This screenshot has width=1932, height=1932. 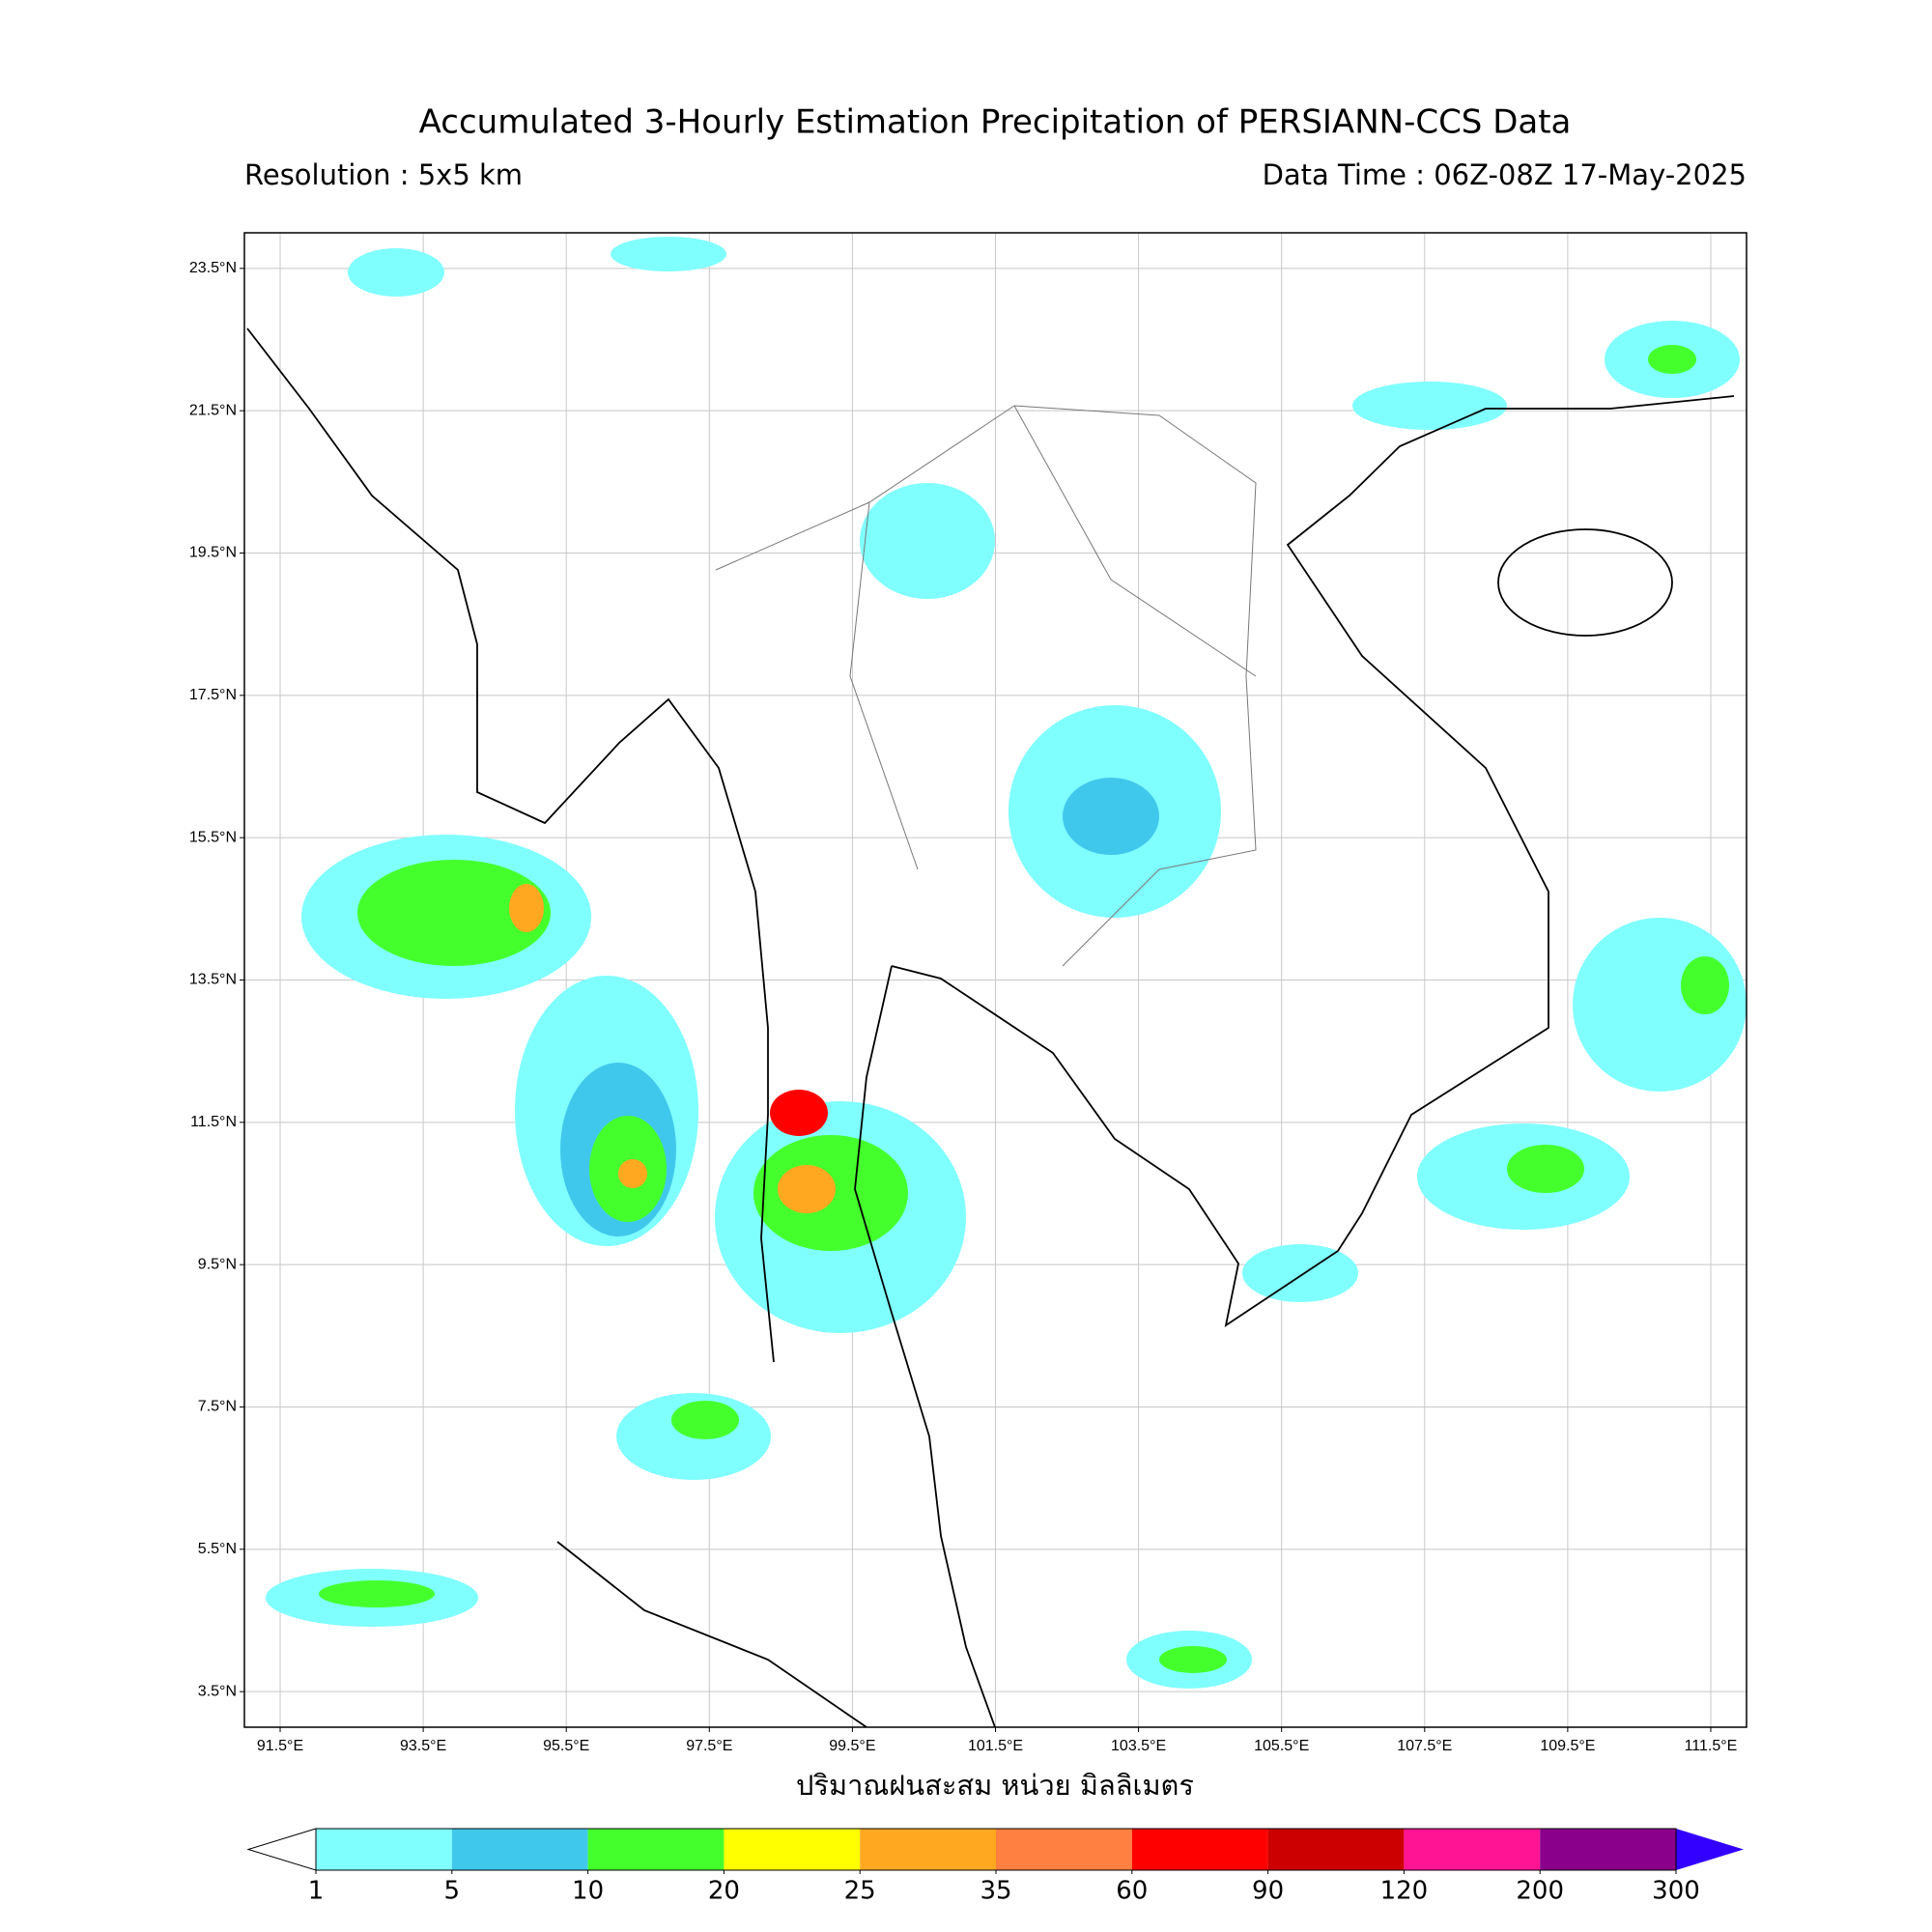 What do you see at coordinates (995, 1785) in the screenshot?
I see `colorbar-label: ปริมาณฝนสะสม หน่วย มิลลิเมตร` at bounding box center [995, 1785].